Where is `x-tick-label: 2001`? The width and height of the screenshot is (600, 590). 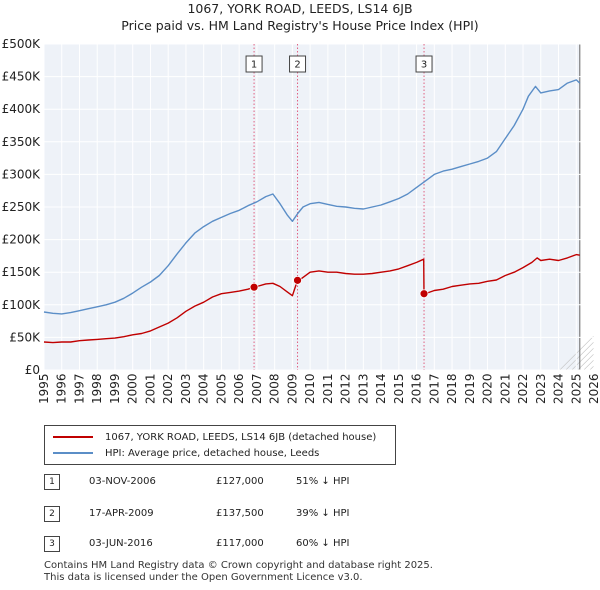
x-tick-label: 2001 is located at coordinates (150, 388).